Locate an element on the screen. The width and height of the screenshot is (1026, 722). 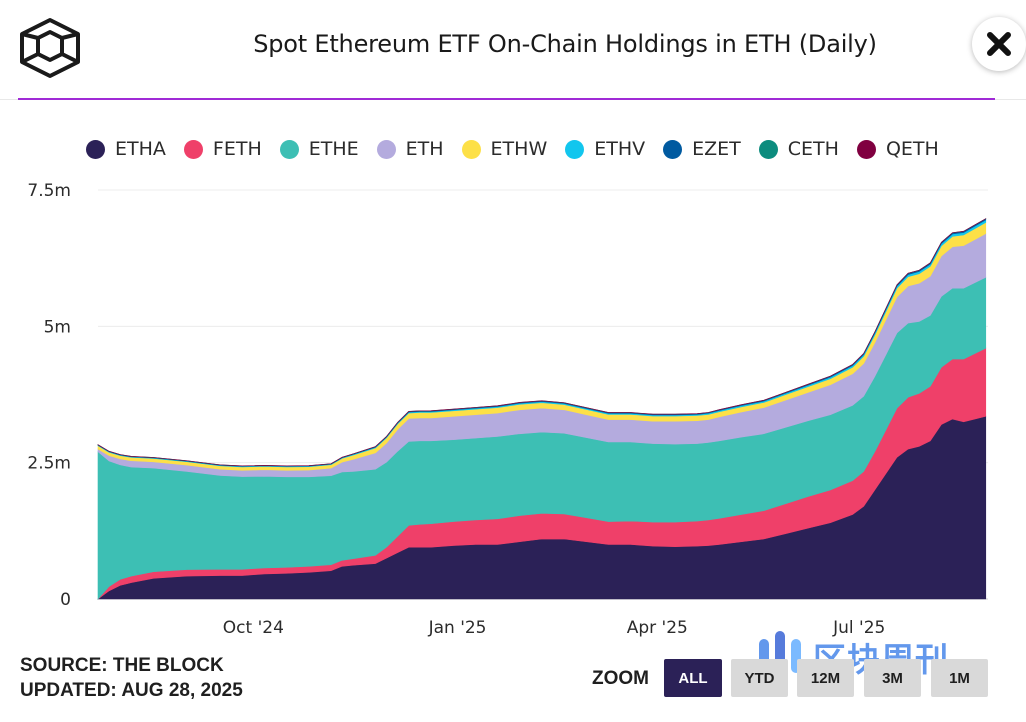
zoom-3m-button: 3M is located at coordinates (892, 678).